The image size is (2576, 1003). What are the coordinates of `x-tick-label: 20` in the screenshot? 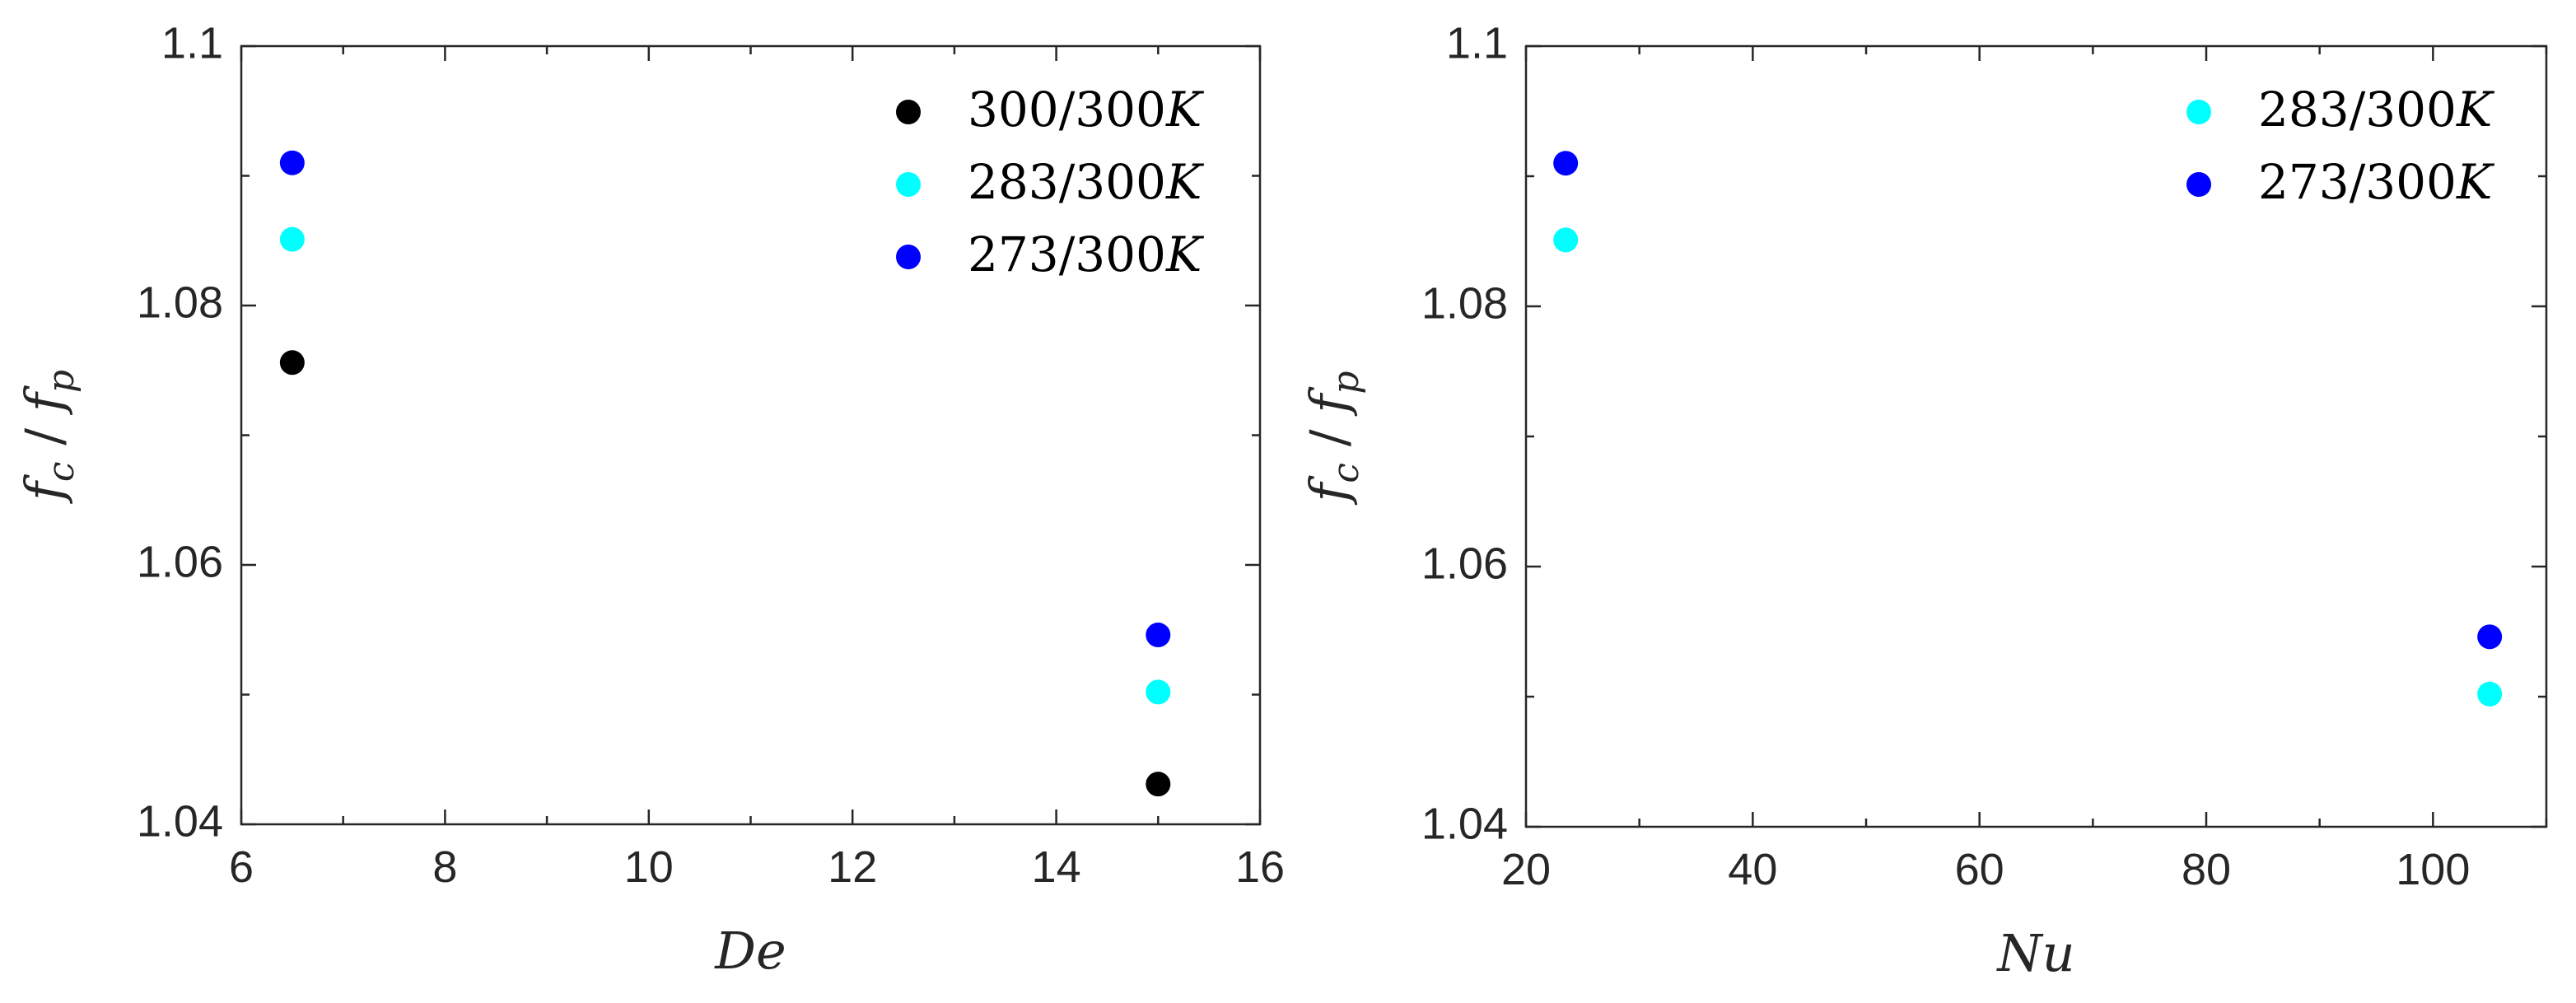 It's located at (1526, 869).